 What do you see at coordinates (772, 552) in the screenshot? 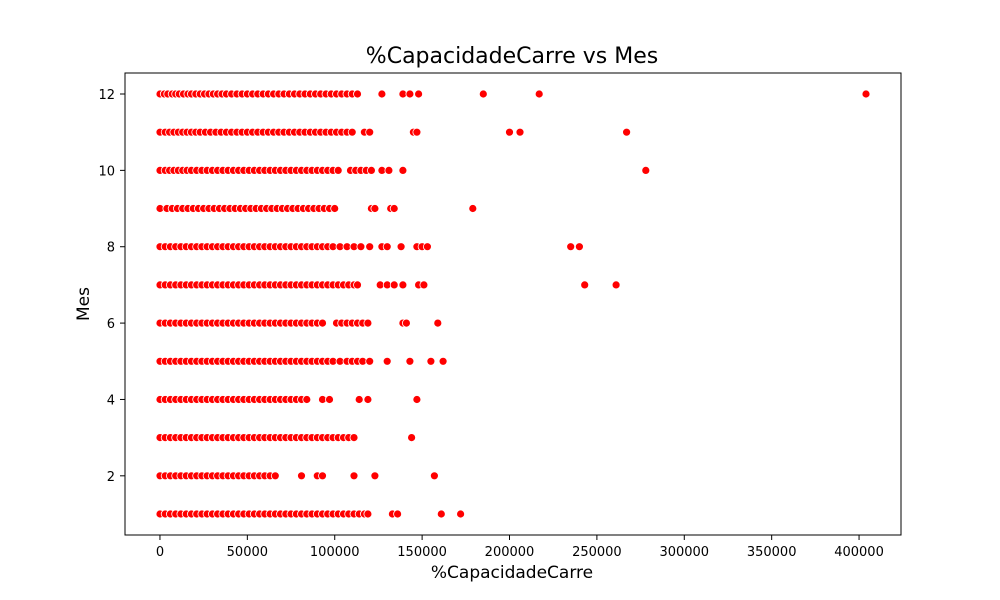
I see `x-tick-label: 350000` at bounding box center [772, 552].